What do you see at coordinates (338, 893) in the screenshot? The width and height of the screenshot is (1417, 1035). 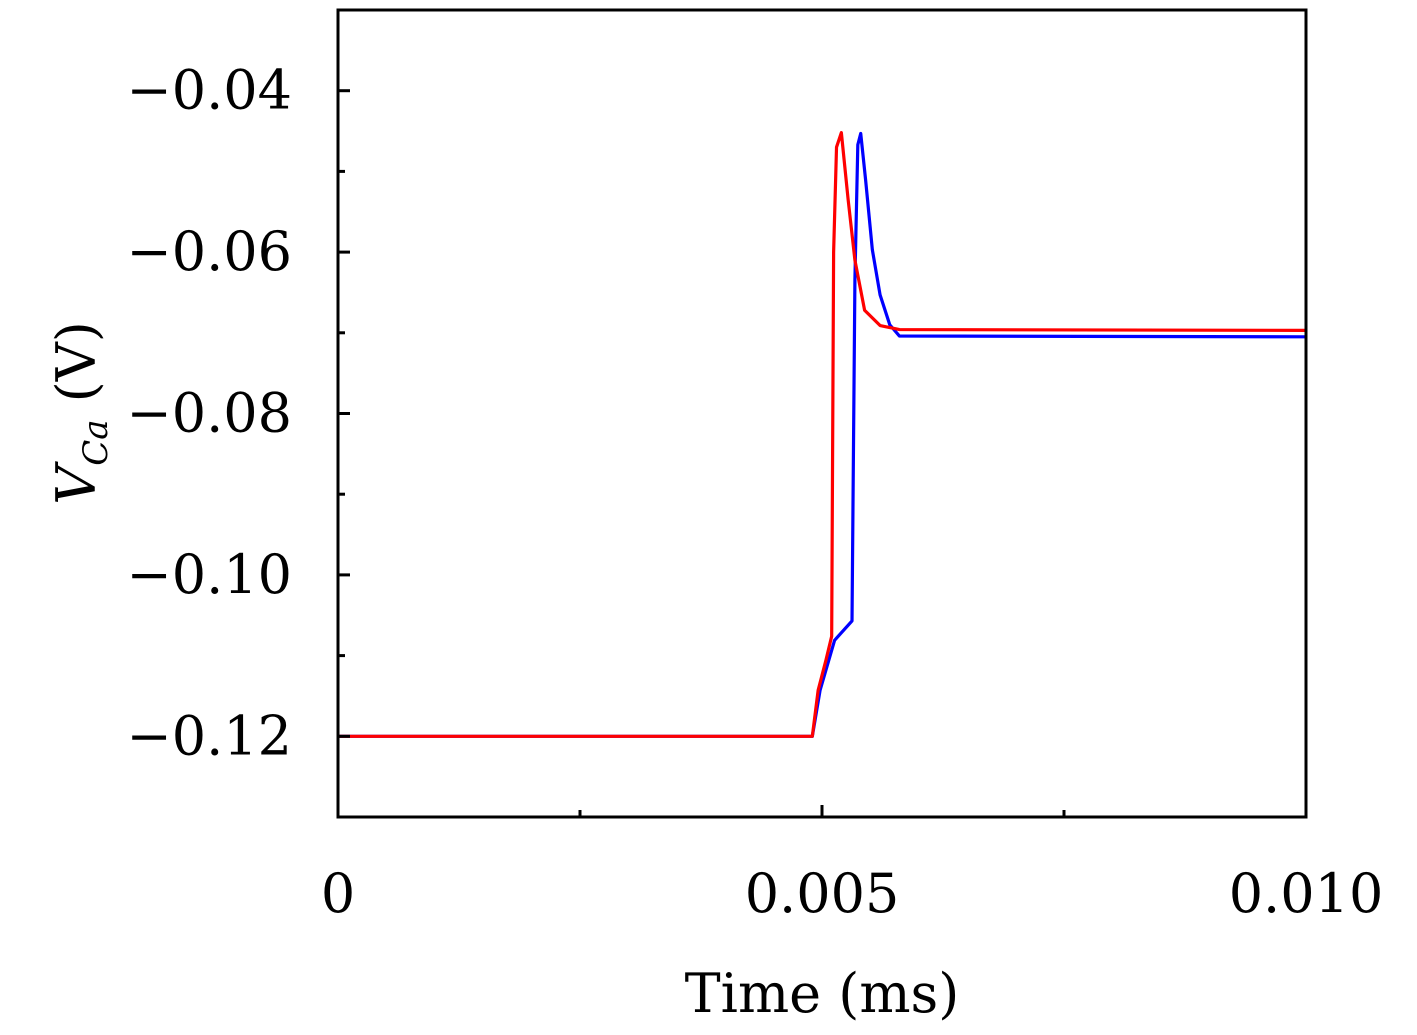 I see `x-tick-label: 0` at bounding box center [338, 893].